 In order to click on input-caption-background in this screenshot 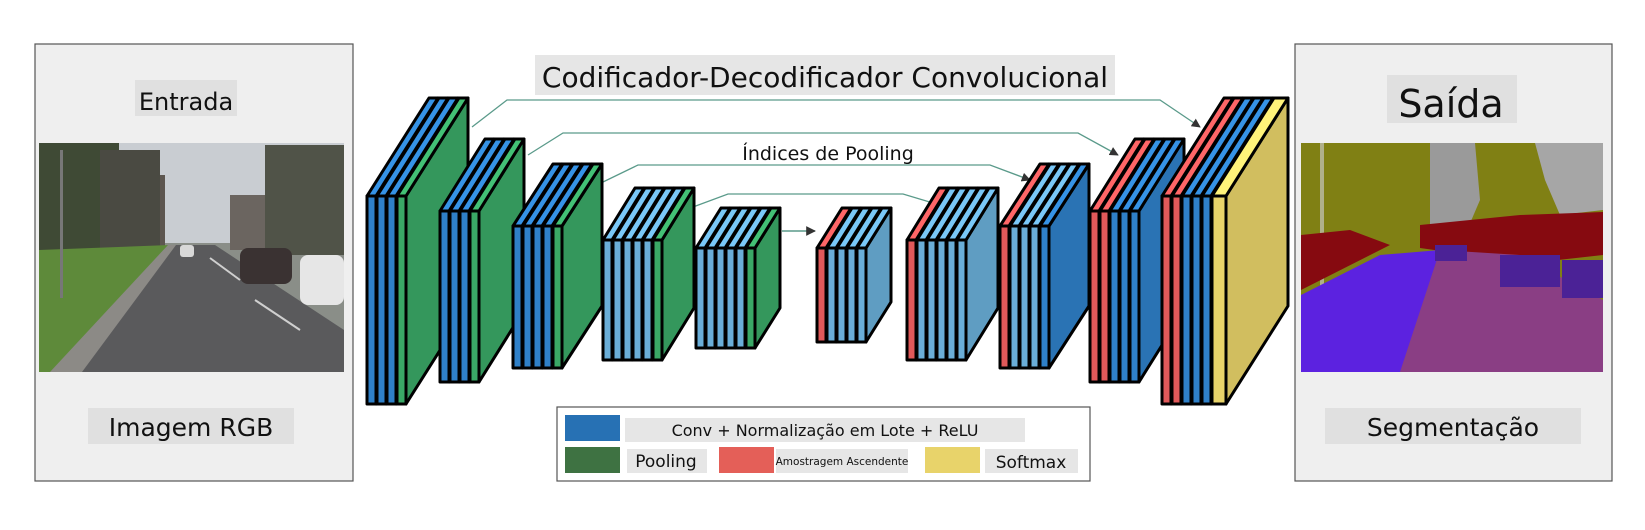, I will do `click(191, 426)`.